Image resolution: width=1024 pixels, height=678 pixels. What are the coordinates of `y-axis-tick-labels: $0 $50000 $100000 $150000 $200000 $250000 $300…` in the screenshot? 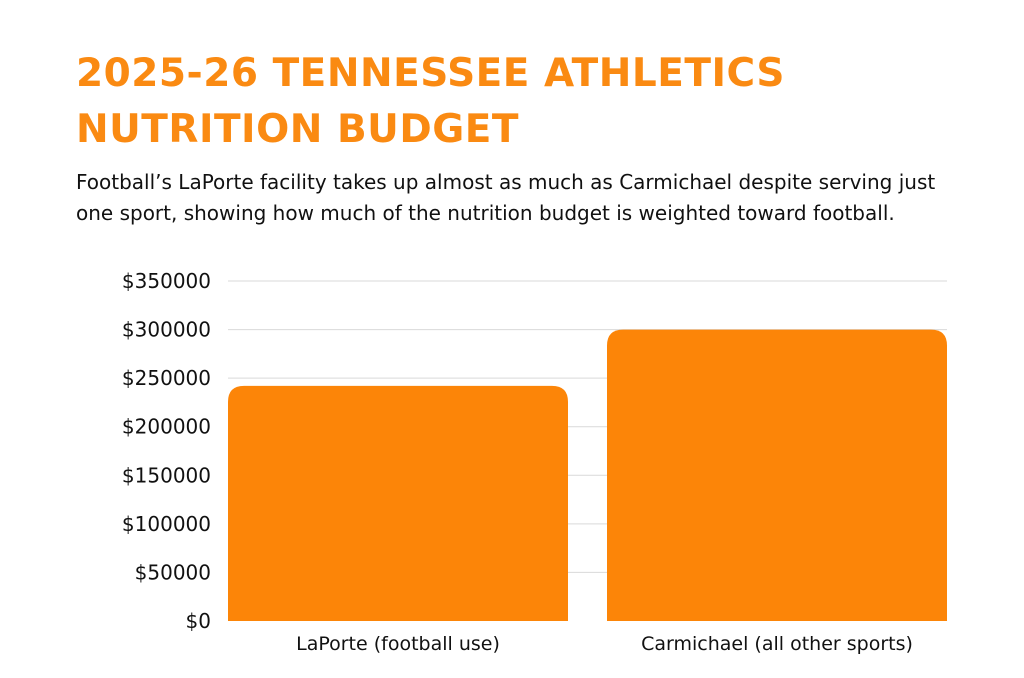 It's located at (166, 451).